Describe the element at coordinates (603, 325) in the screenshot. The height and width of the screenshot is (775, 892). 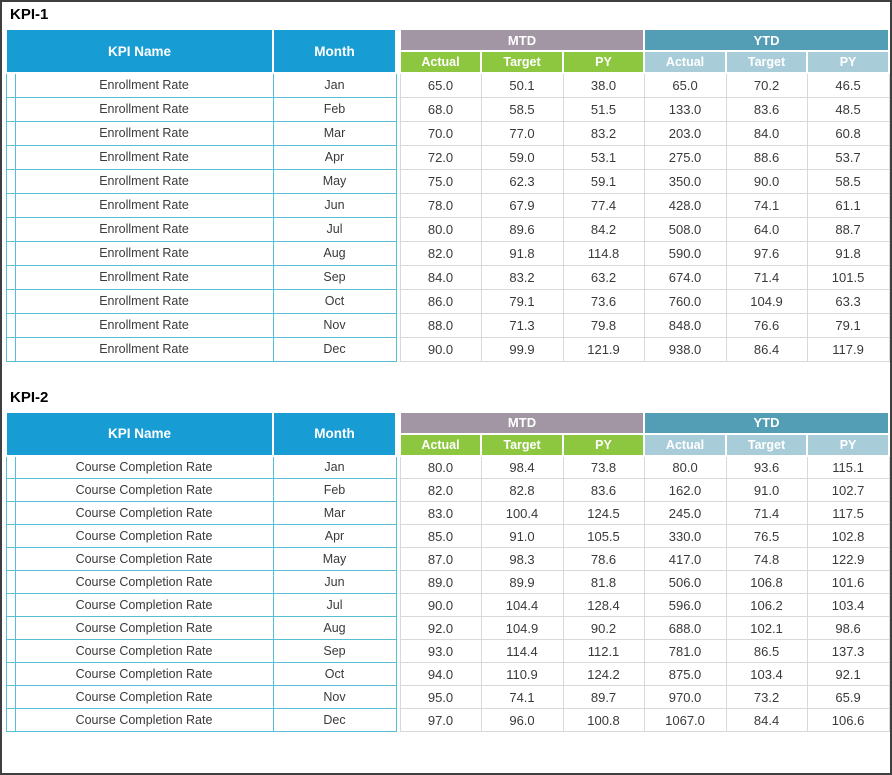
I see `mtd-py-value-cell: 79.8` at that location.